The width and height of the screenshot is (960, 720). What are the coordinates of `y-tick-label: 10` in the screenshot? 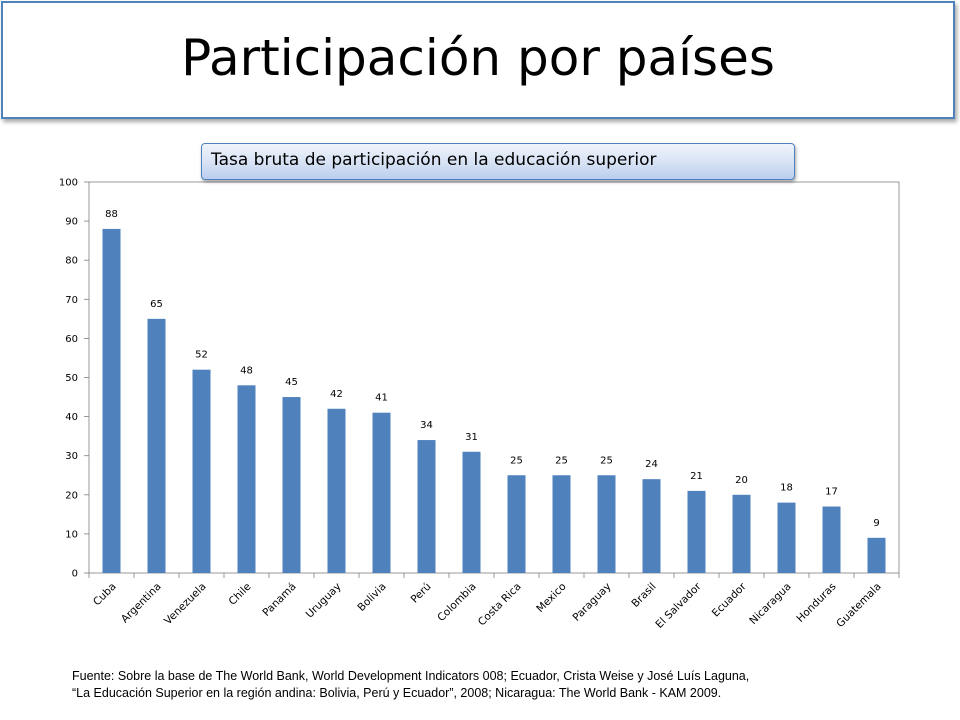 It's located at (71, 534).